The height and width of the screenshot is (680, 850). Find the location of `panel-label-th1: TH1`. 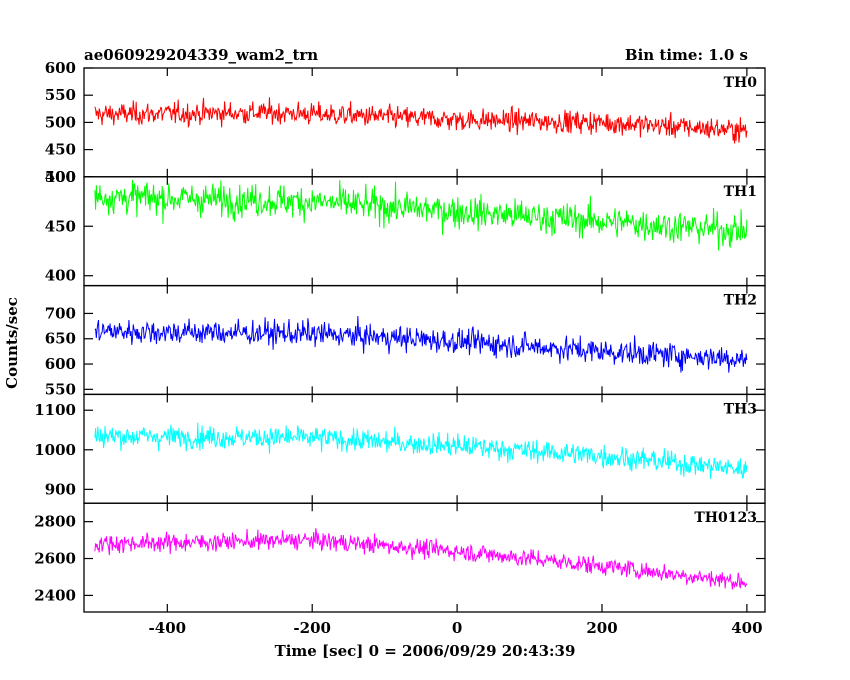

panel-label-th1: TH1 is located at coordinates (740, 192).